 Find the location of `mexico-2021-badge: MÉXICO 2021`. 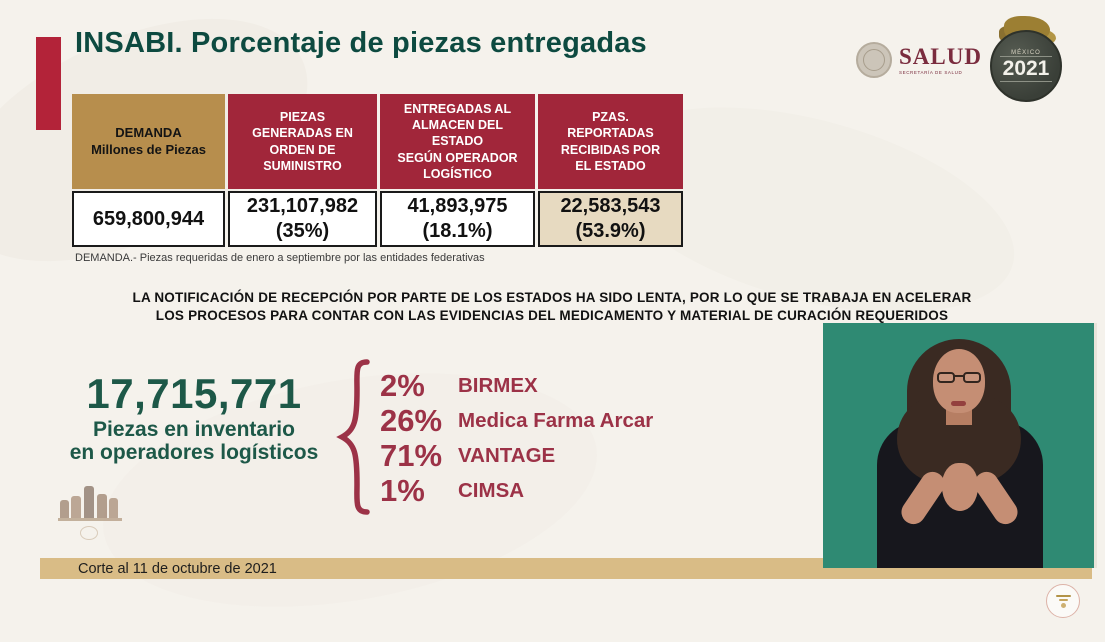

mexico-2021-badge: MÉXICO 2021 is located at coordinates (1027, 61).